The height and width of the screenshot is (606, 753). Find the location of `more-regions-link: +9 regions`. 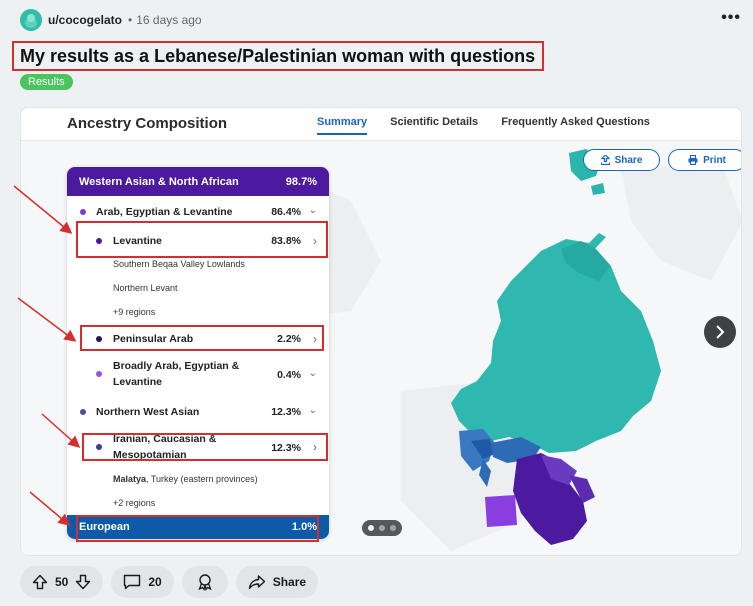

more-regions-link: +9 regions is located at coordinates (134, 312).